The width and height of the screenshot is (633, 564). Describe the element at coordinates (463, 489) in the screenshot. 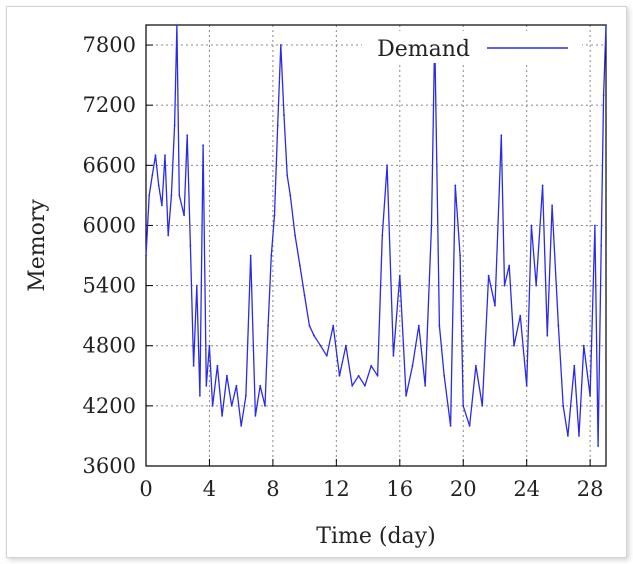

I see `x-tick-label: 20` at that location.